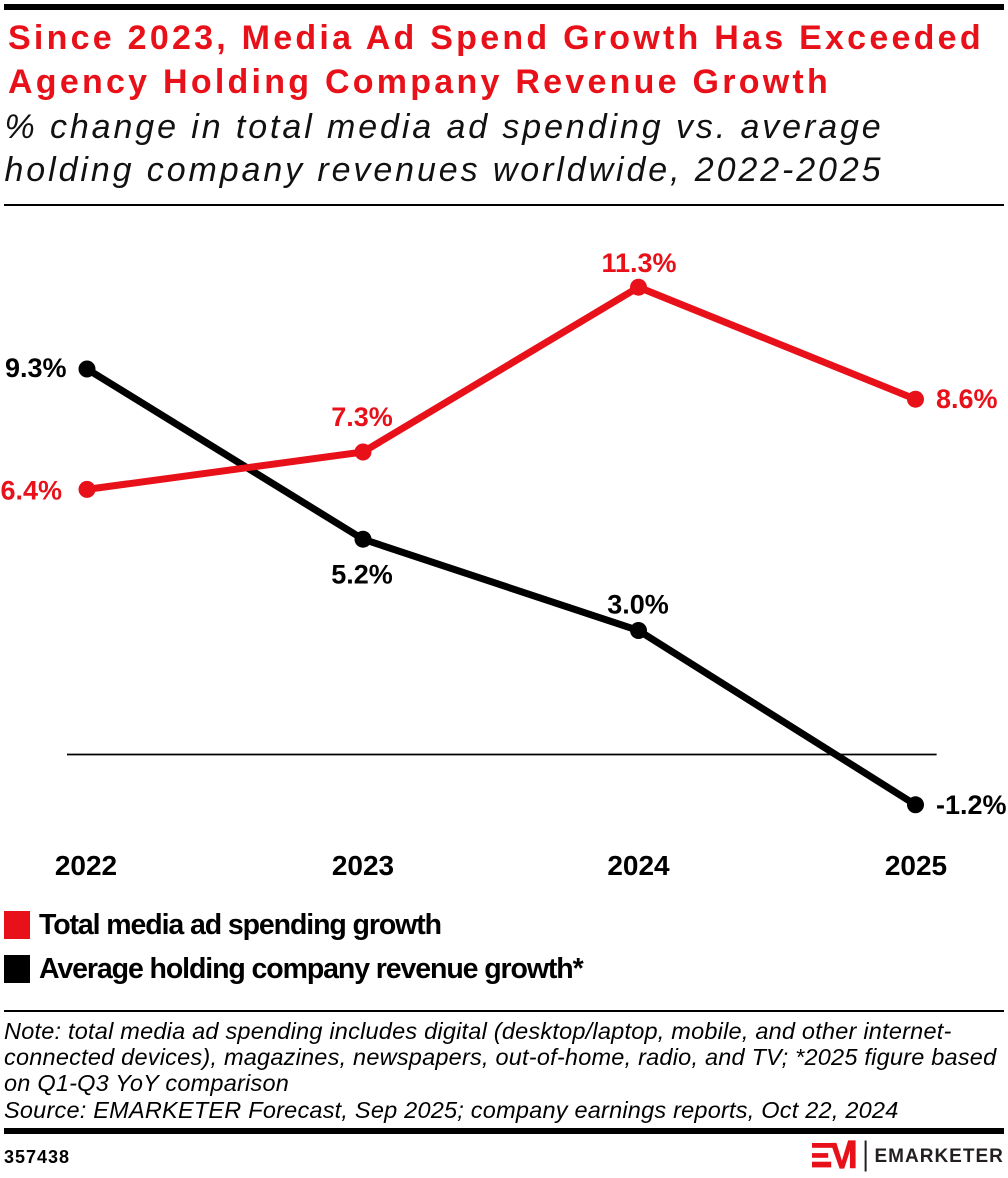 Image resolution: width=1008 pixels, height=1178 pixels. I want to click on svg-text: 11.3%, so click(638, 263).